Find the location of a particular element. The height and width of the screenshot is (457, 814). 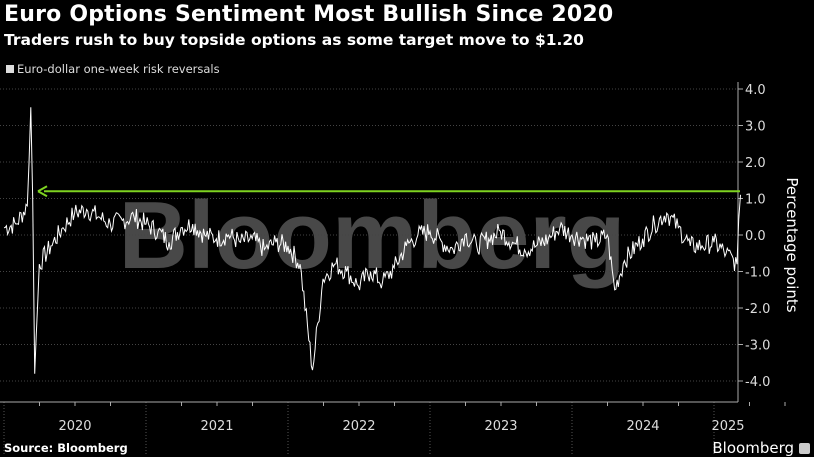

y-axis-label: Percentage points is located at coordinates (792, 245).